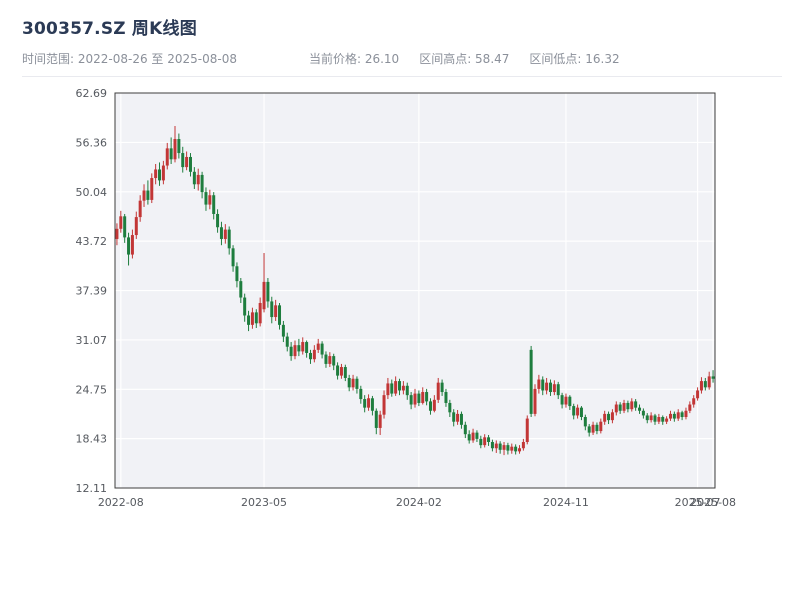  Describe the element at coordinates (109, 29) in the screenshot. I see `page-title: 300357.SZ 周K线图` at that location.